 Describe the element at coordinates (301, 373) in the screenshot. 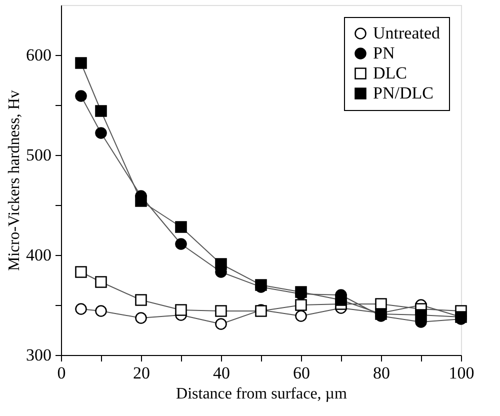

I see `x-tick-label: 60` at that location.